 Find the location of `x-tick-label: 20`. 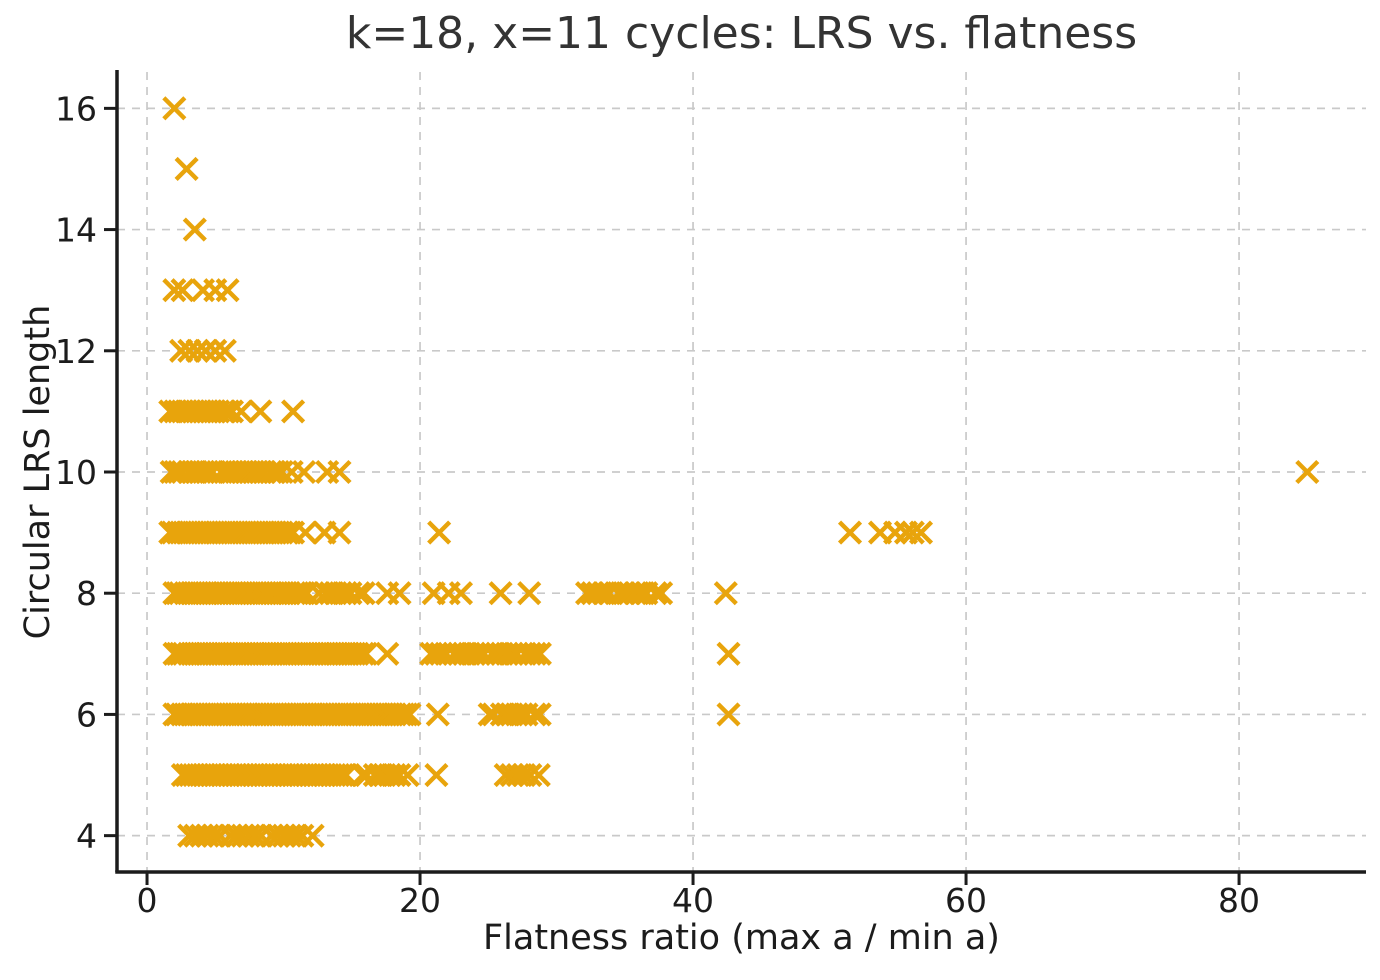

x-tick-label: 20 is located at coordinates (420, 900).